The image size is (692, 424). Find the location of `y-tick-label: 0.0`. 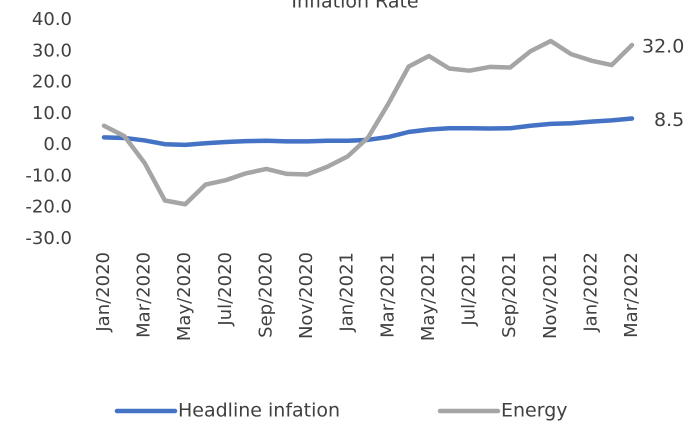

y-tick-label: 0.0 is located at coordinates (57, 144).